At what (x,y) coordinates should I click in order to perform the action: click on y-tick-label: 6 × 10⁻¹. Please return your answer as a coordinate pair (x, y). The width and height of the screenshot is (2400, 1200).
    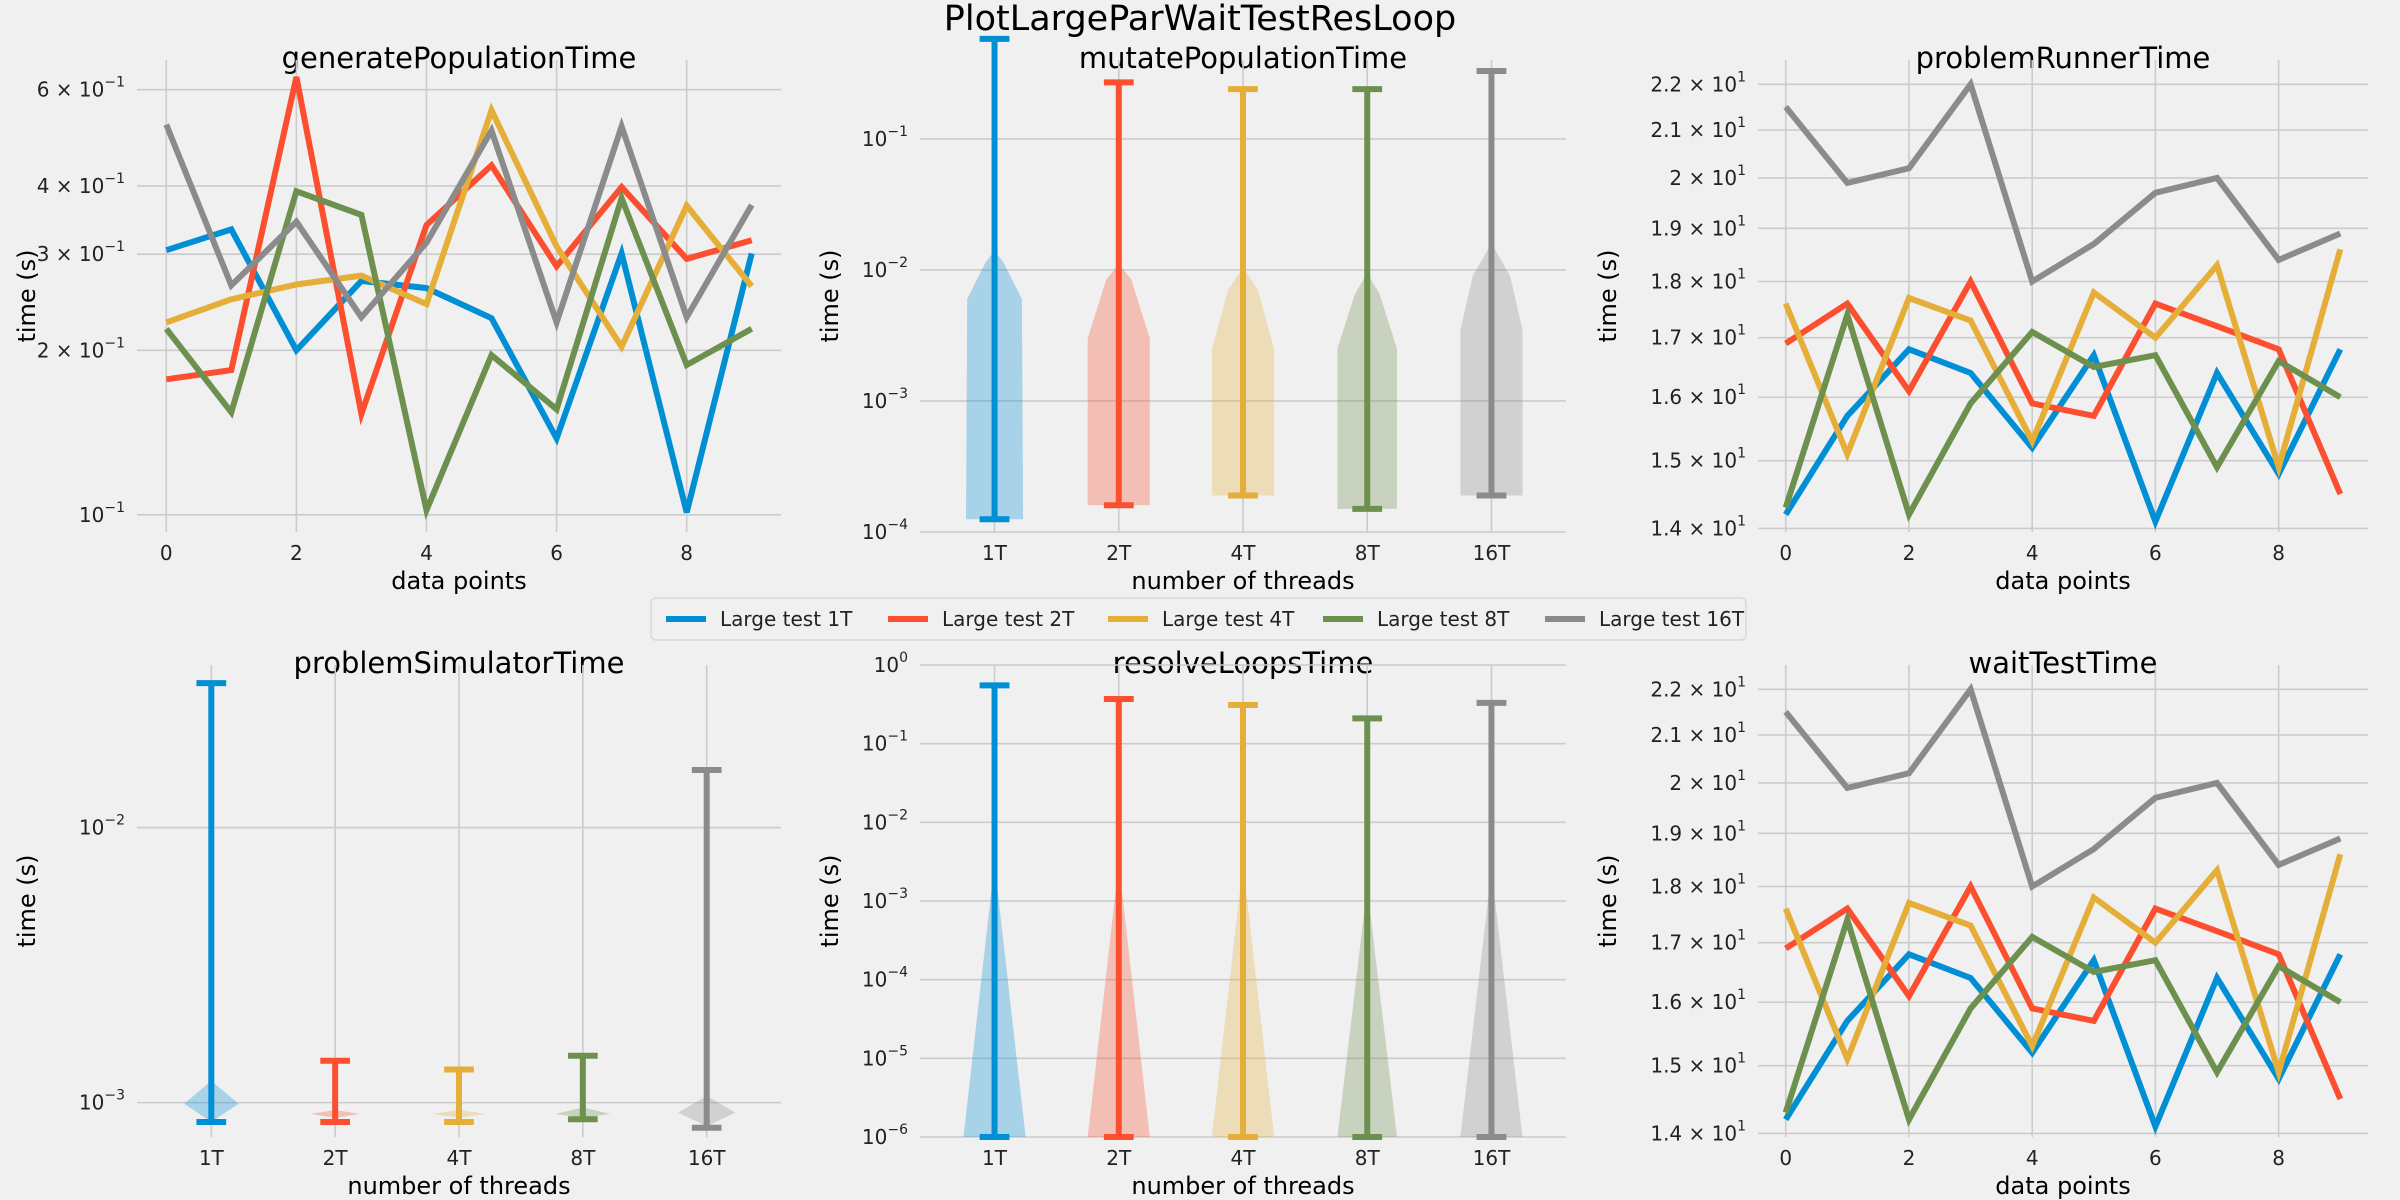
    Looking at the image, I should click on (81, 88).